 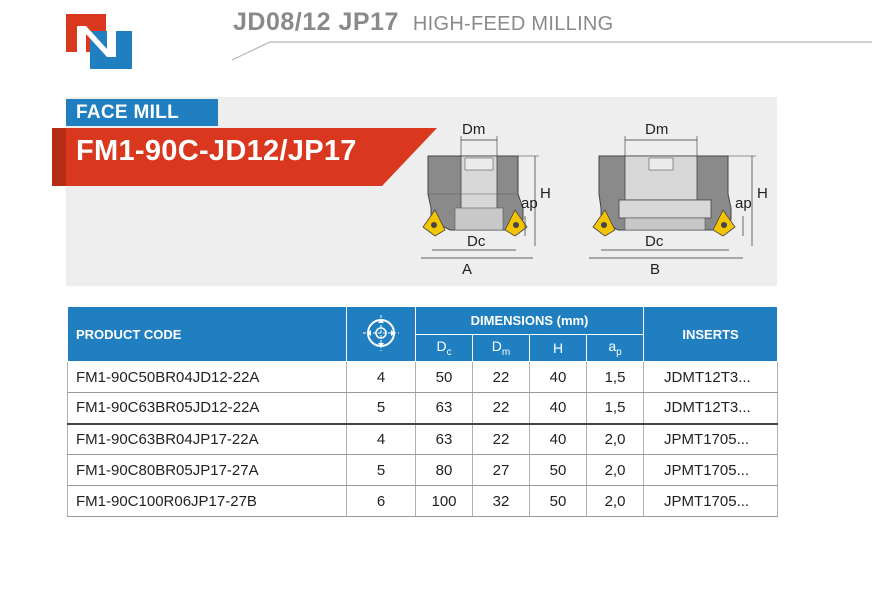 What do you see at coordinates (99, 41) in the screenshot?
I see `company-logo` at bounding box center [99, 41].